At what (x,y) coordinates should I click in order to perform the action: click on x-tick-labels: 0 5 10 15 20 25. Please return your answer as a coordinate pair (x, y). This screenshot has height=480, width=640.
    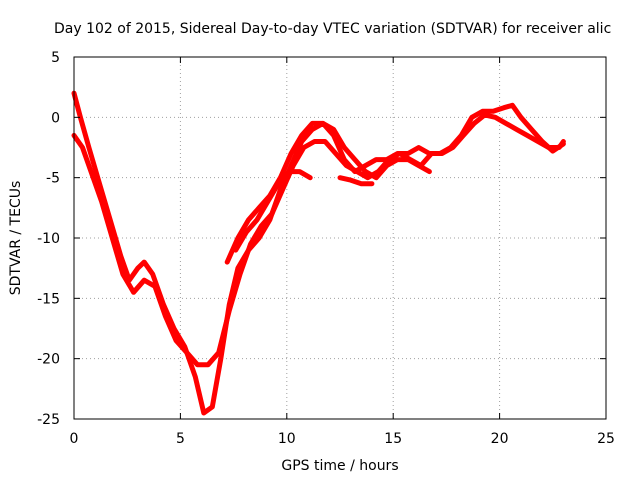
    Looking at the image, I should click on (342, 439).